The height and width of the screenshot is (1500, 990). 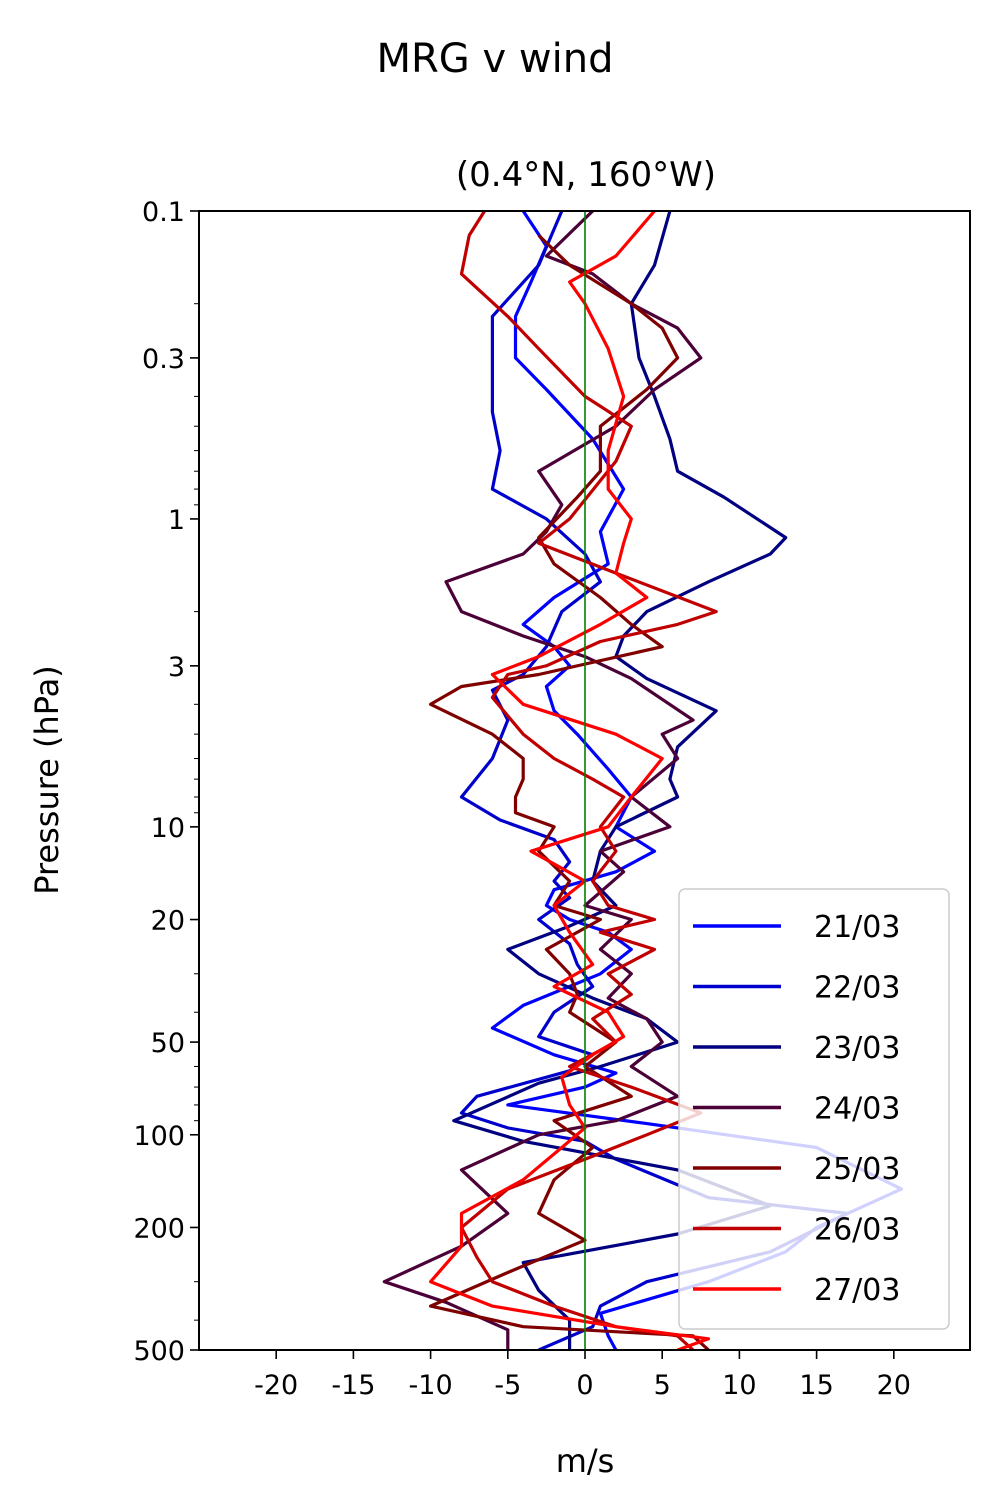 I want to click on y-tick-label: 500, so click(x=159, y=1351).